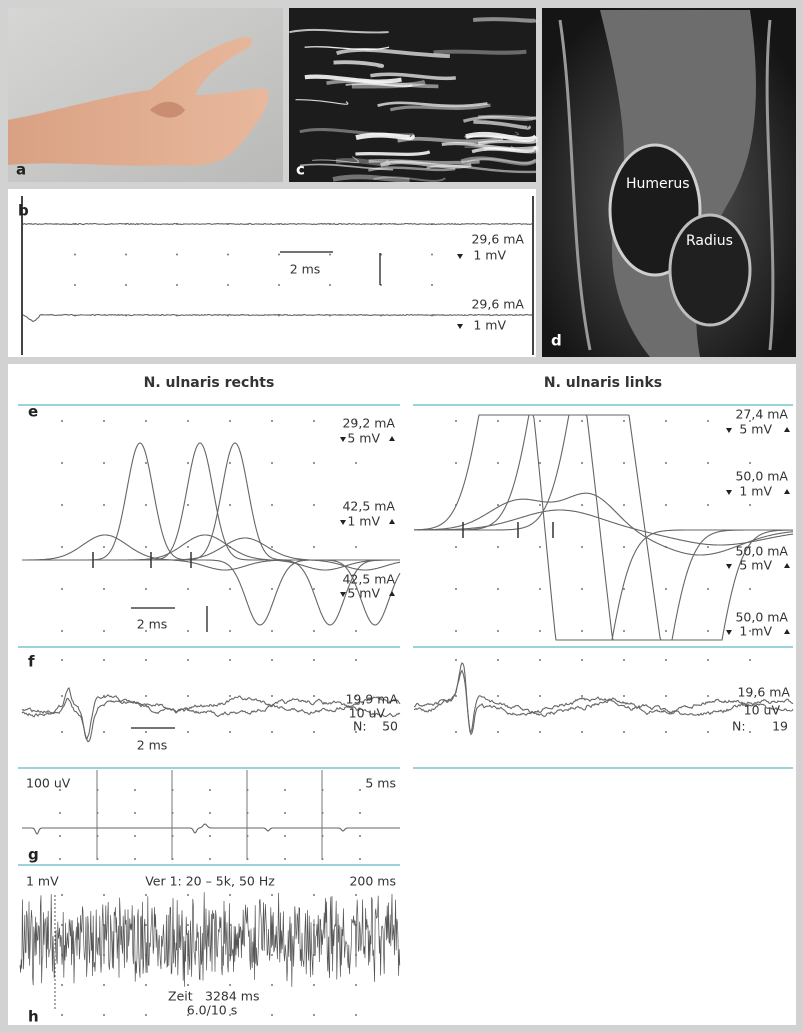  I want to click on current-label: 19,9 mA, so click(371, 699).